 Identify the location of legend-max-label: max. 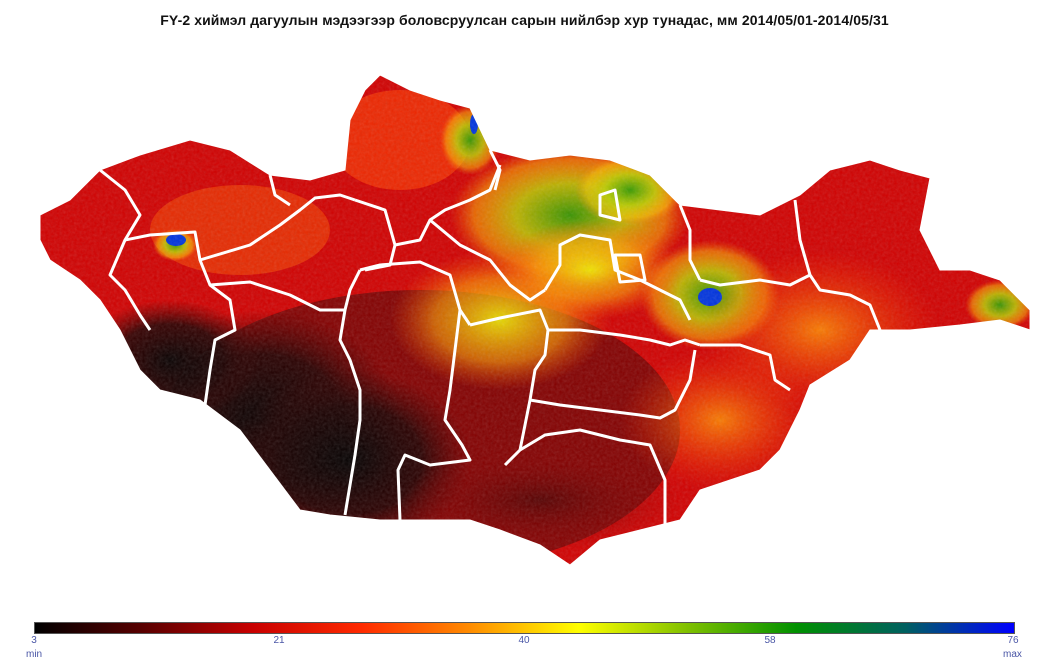
(1012, 654).